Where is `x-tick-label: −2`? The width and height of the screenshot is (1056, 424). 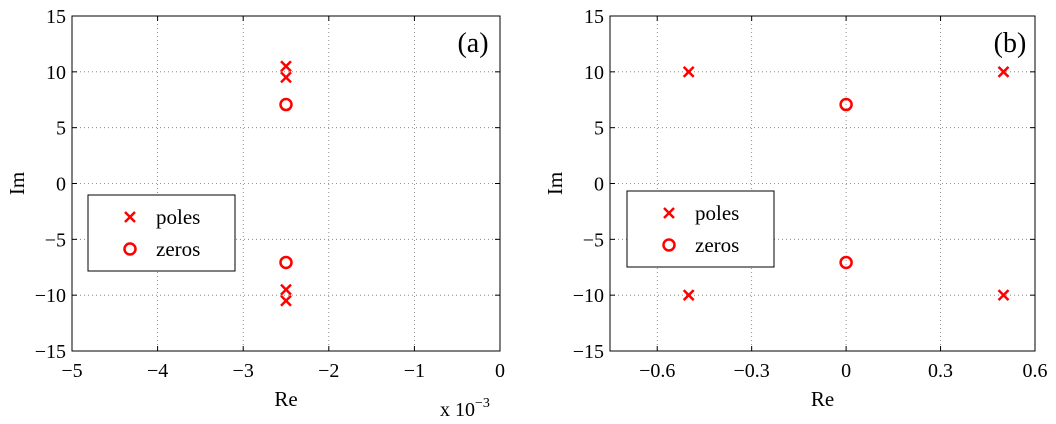
x-tick-label: −2 is located at coordinates (328, 371).